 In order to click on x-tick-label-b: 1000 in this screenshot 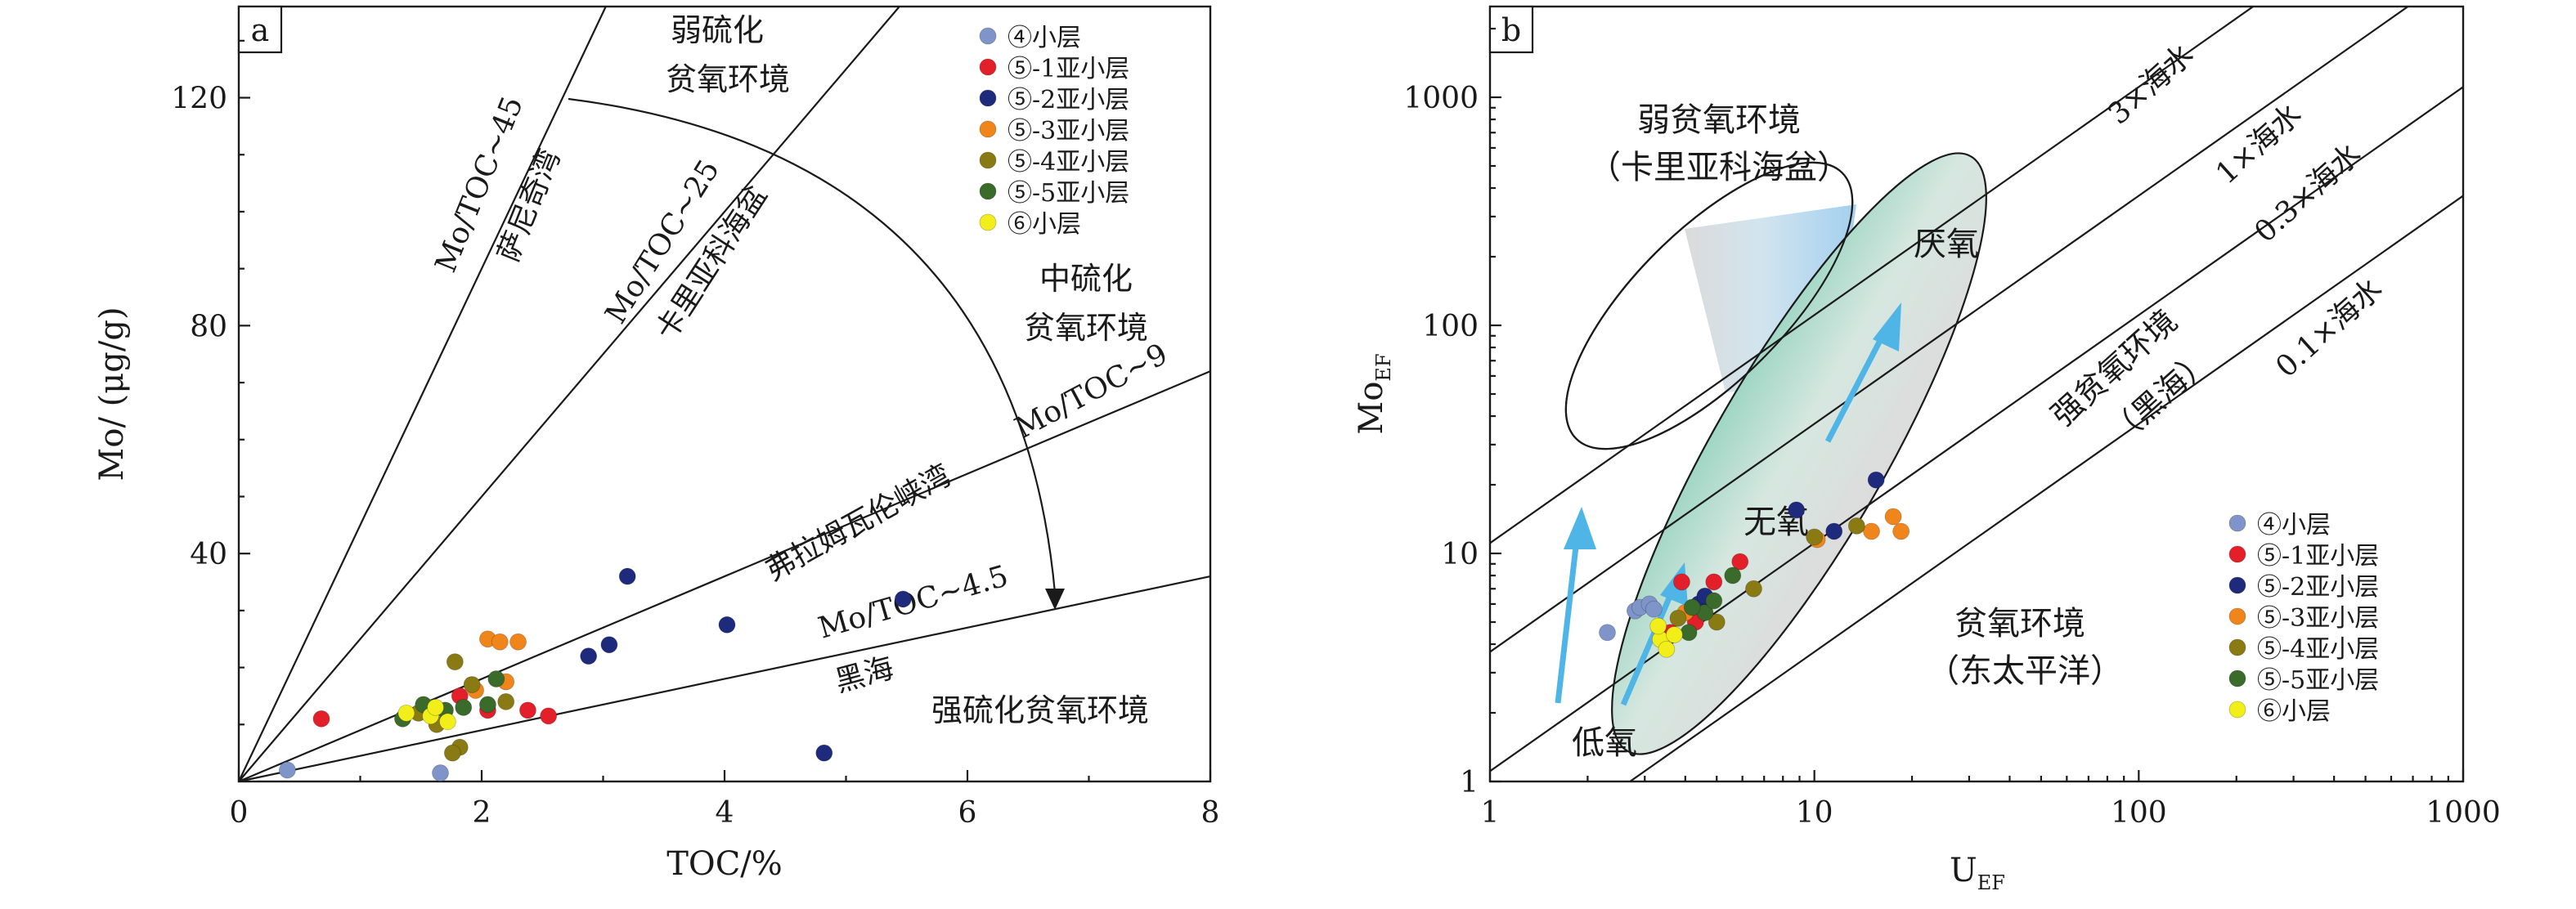, I will do `click(2464, 813)`.